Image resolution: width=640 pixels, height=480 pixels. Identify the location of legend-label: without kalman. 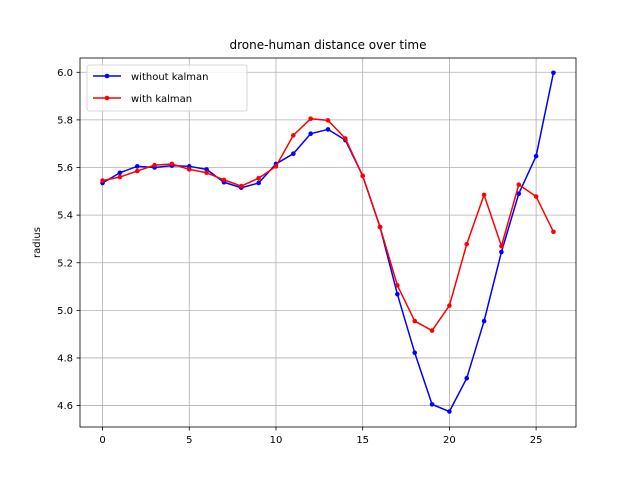
(170, 77).